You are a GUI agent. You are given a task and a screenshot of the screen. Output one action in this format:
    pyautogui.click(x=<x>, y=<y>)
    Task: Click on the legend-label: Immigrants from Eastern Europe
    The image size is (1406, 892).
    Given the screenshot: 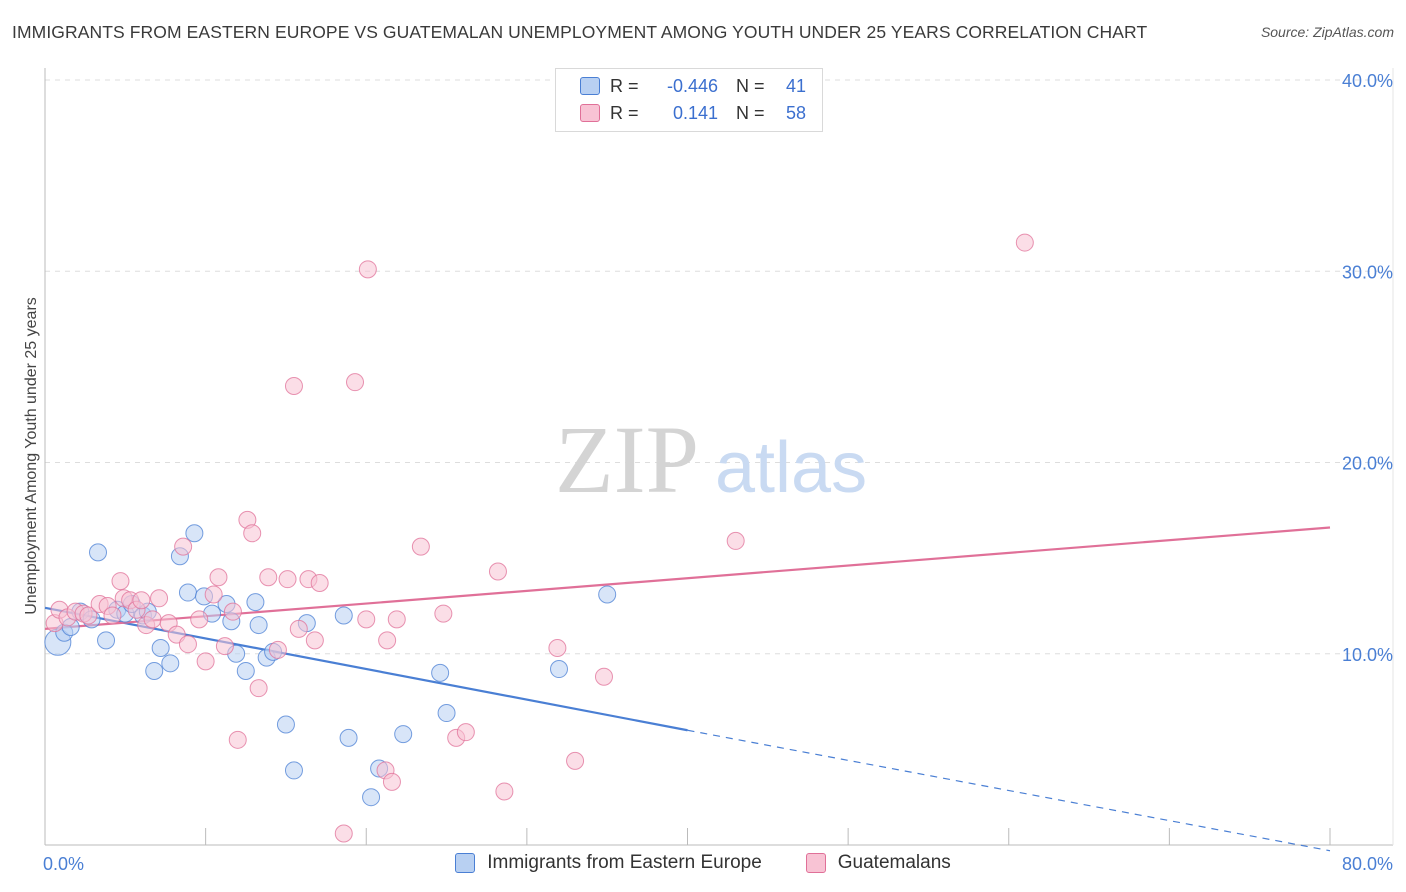 What is the action you would take?
    pyautogui.click(x=624, y=862)
    